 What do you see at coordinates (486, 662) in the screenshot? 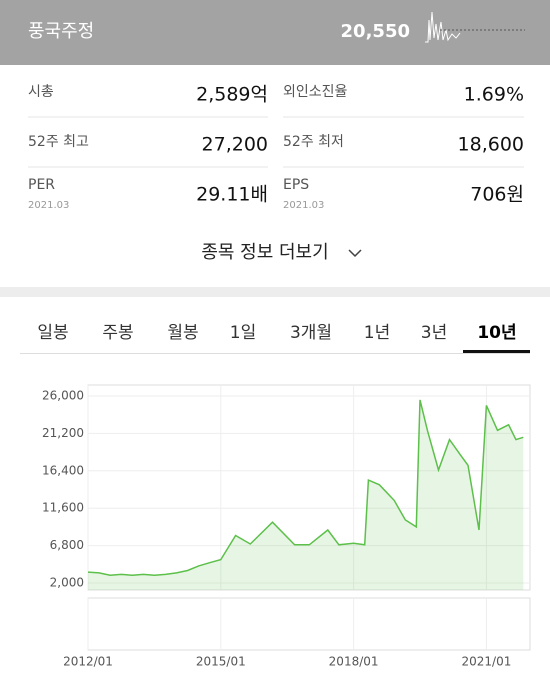
I see `x-tick-label: 2021/01` at bounding box center [486, 662].